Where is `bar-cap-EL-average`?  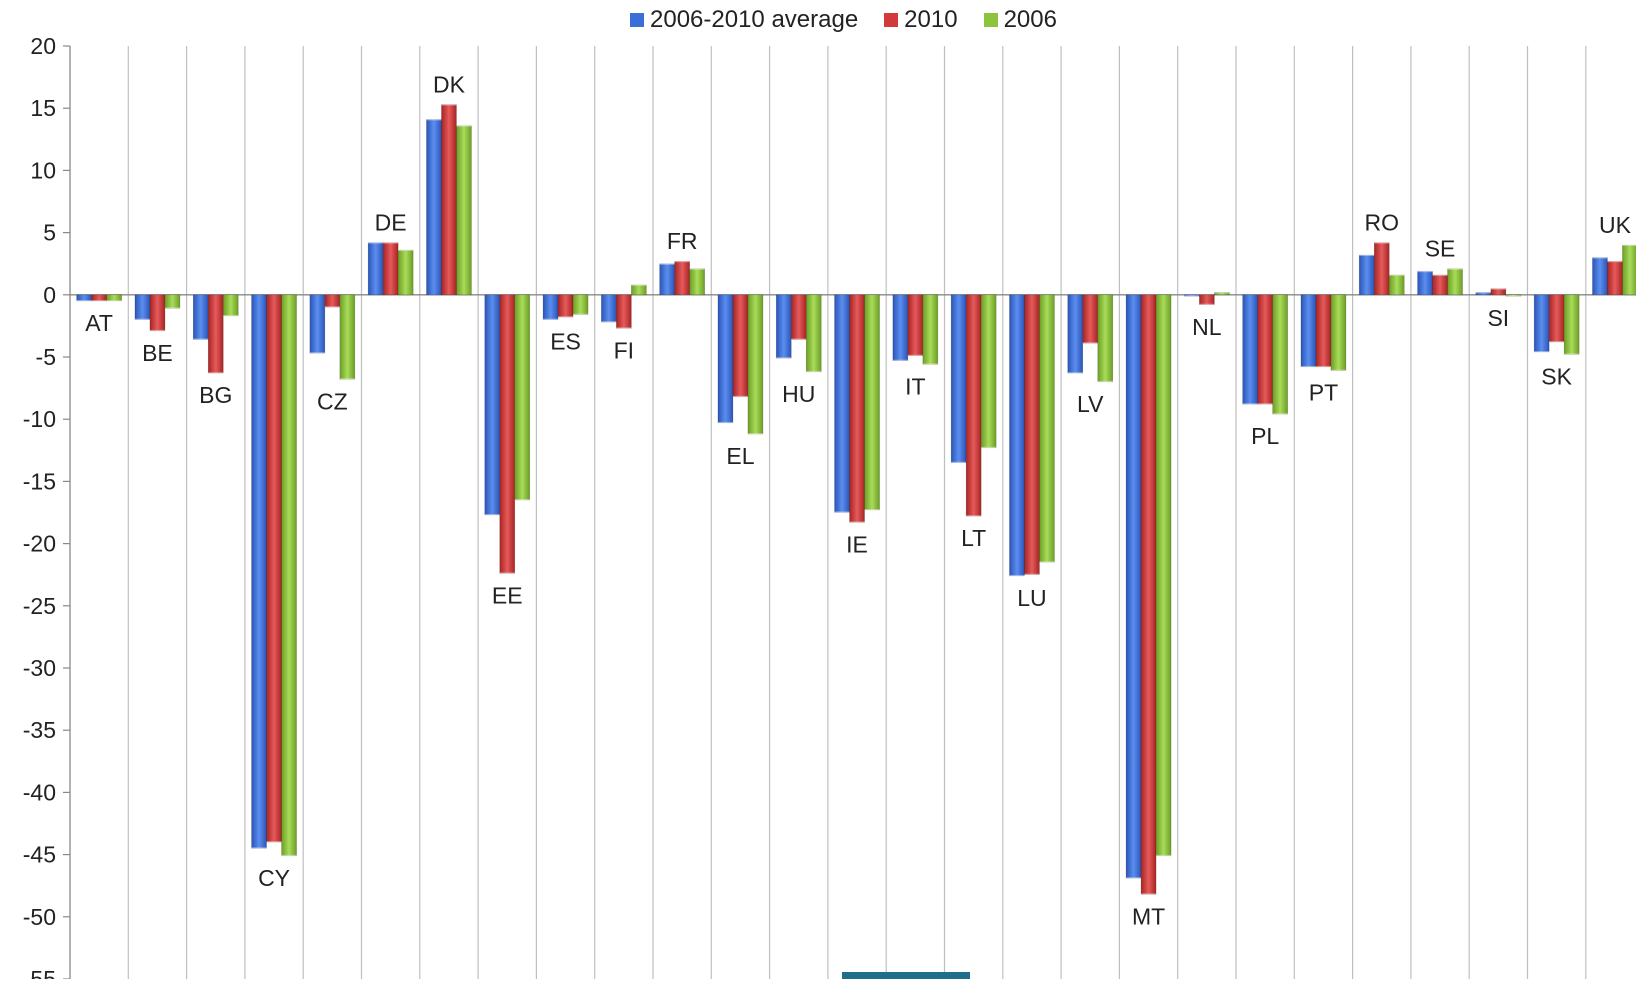 bar-cap-EL-average is located at coordinates (725, 422).